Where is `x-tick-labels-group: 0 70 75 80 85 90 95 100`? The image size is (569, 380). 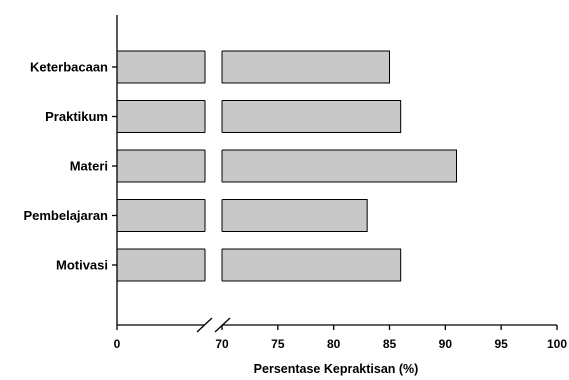 x-tick-labels-group: 0 70 75 80 85 90 95 100 is located at coordinates (341, 344).